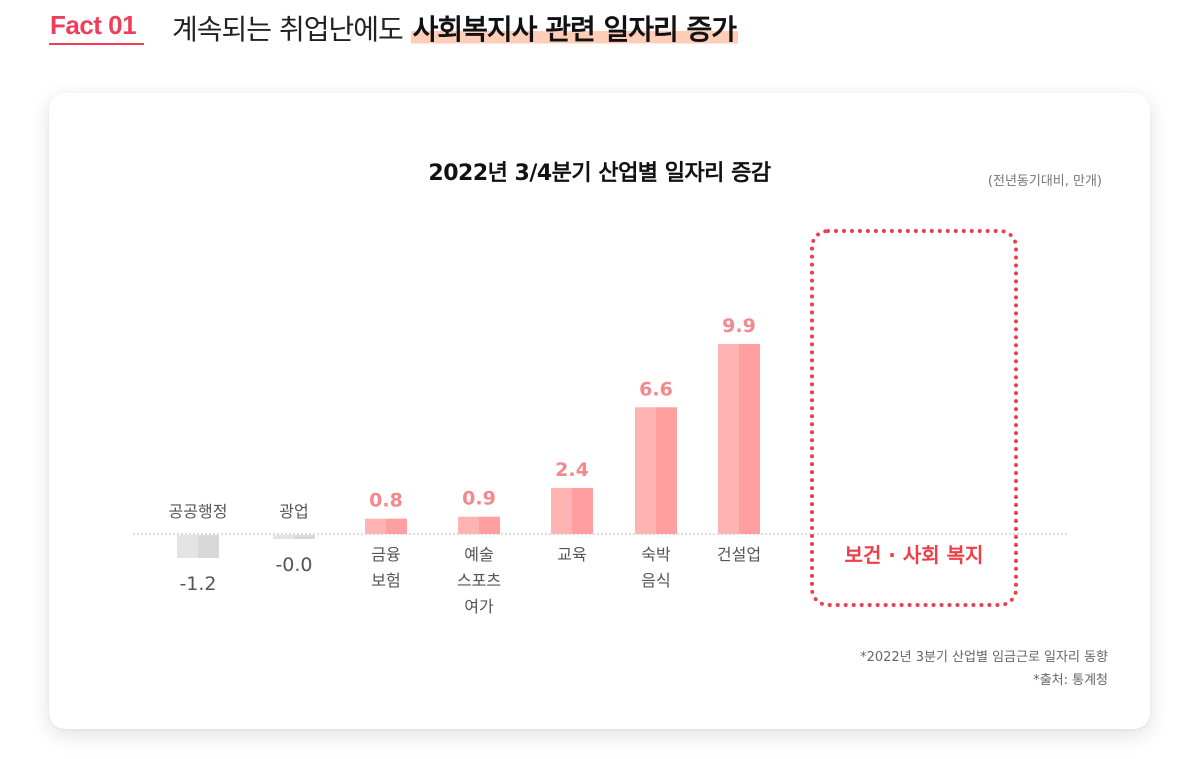  I want to click on value-label-3: 0.9, so click(479, 499).